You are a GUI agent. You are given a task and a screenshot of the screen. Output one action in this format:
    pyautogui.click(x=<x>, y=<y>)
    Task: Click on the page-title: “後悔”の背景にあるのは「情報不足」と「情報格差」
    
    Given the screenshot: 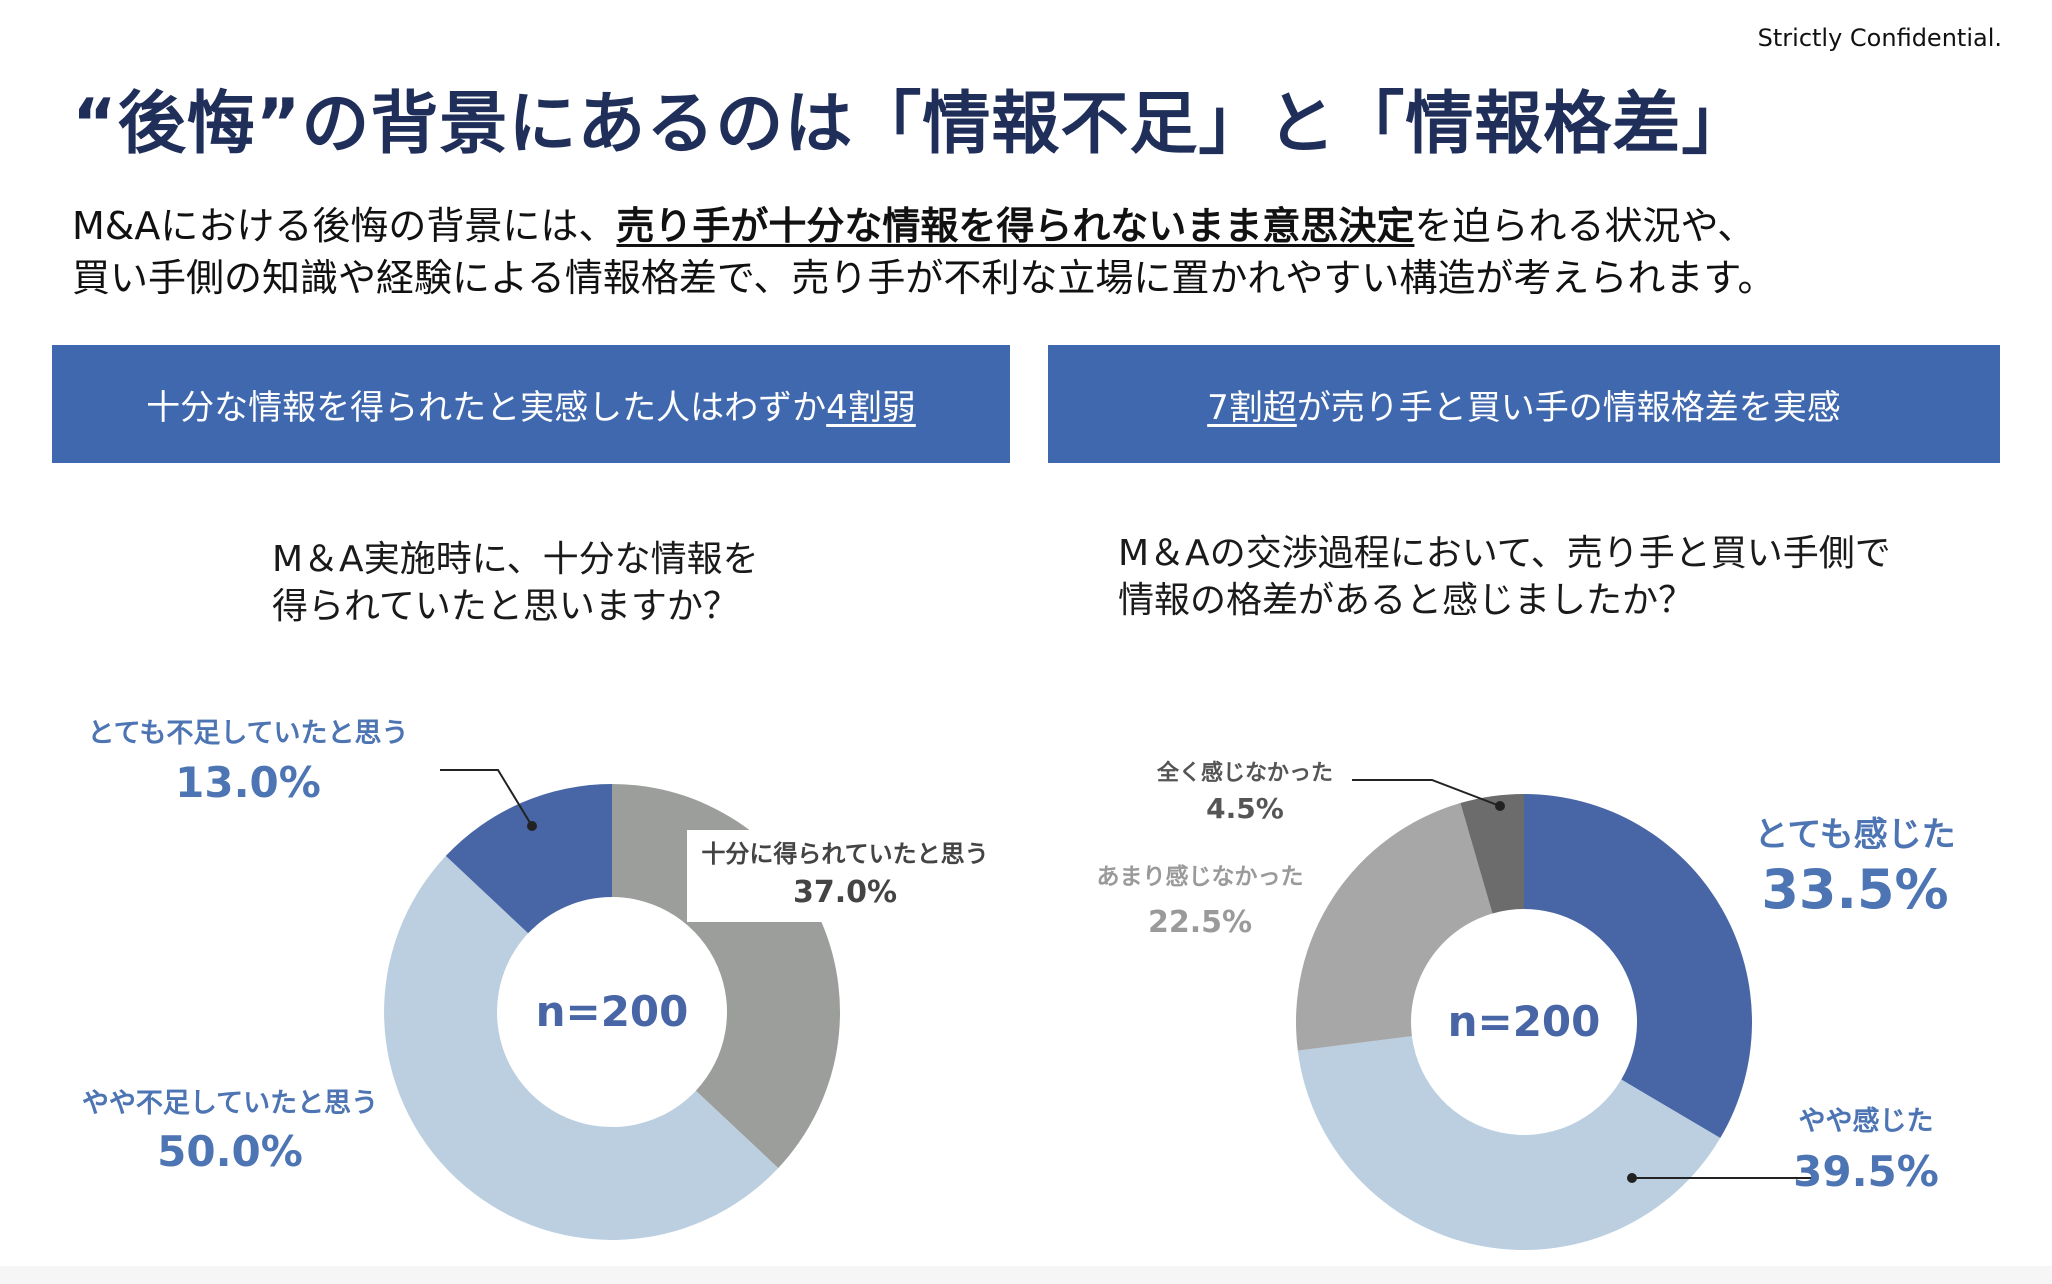 What is the action you would take?
    pyautogui.click(x=911, y=124)
    